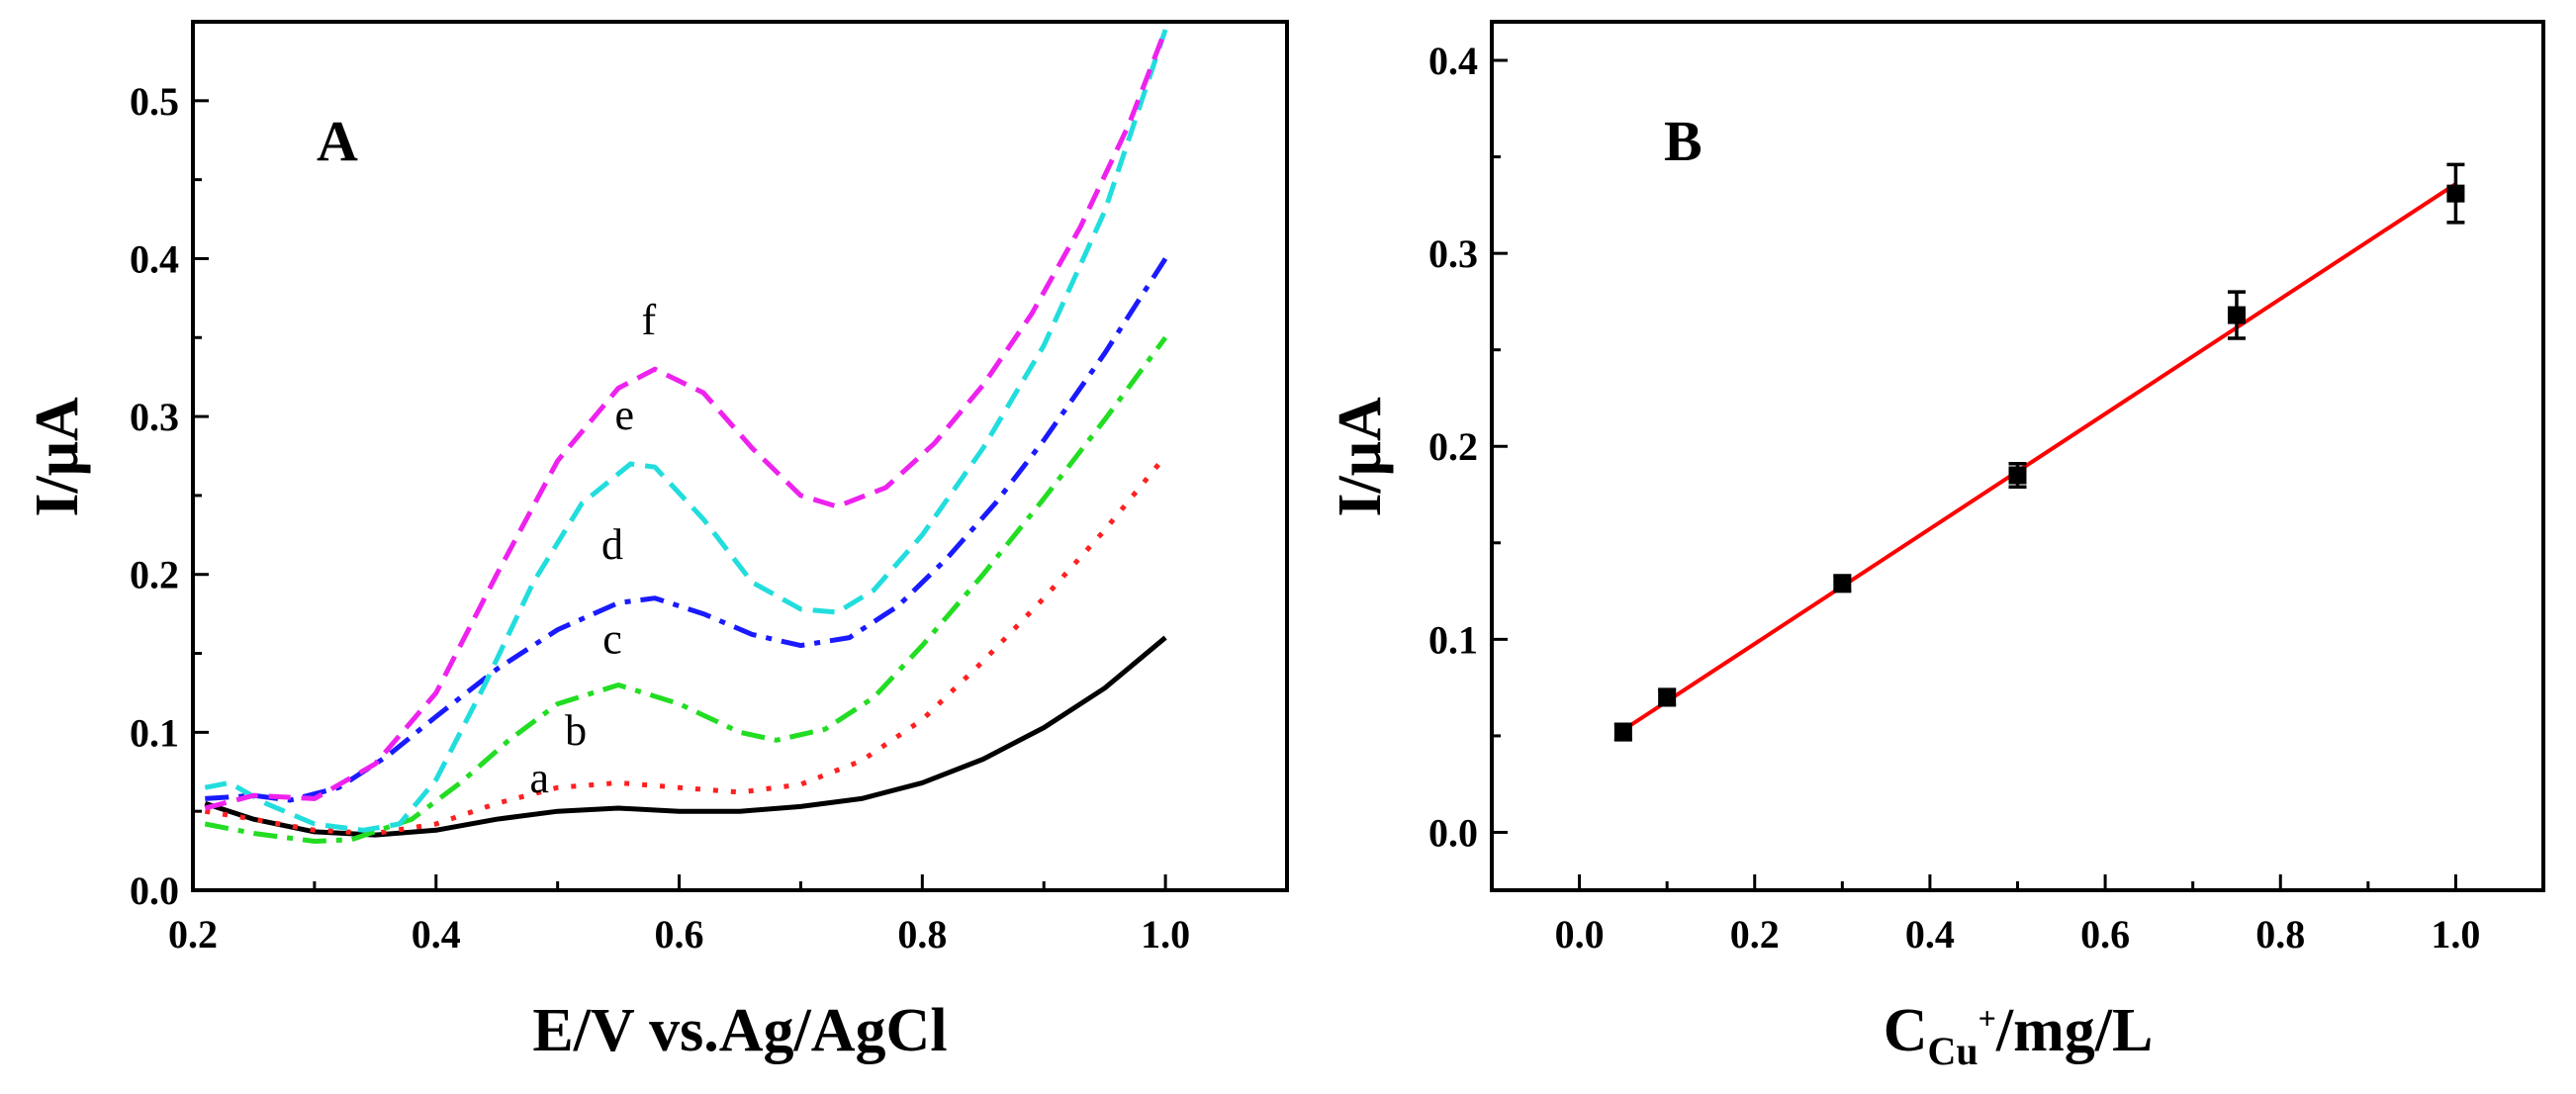 This screenshot has height=1094, width=2576. Describe the element at coordinates (1580, 934) in the screenshot. I see `x-tick-label: 0.0` at that location.